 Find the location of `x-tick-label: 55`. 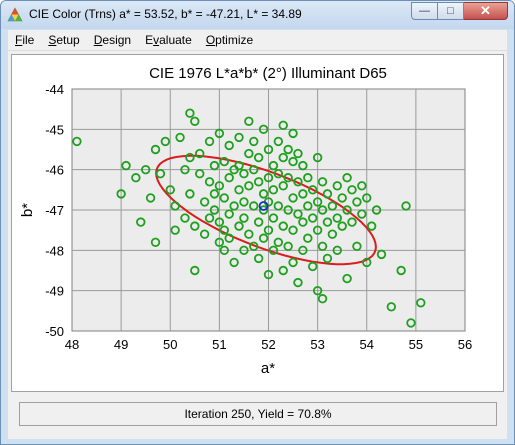

x-tick-label: 55 is located at coordinates (416, 344).